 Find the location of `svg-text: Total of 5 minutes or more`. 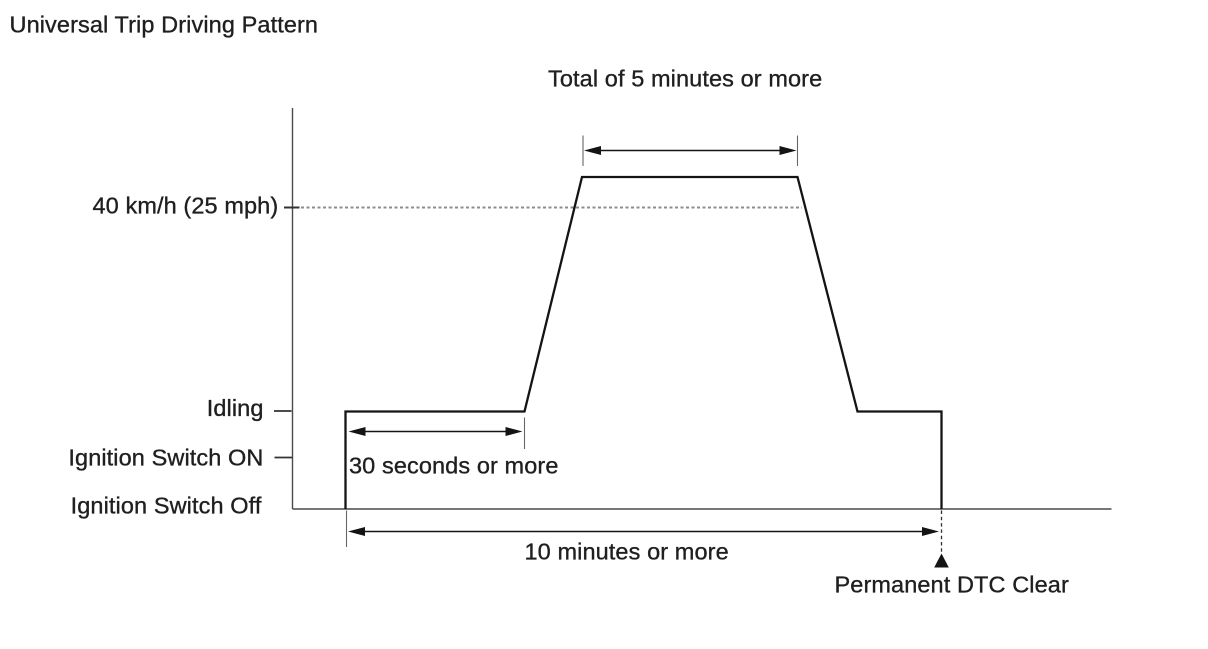

svg-text: Total of 5 minutes or more is located at coordinates (685, 79).